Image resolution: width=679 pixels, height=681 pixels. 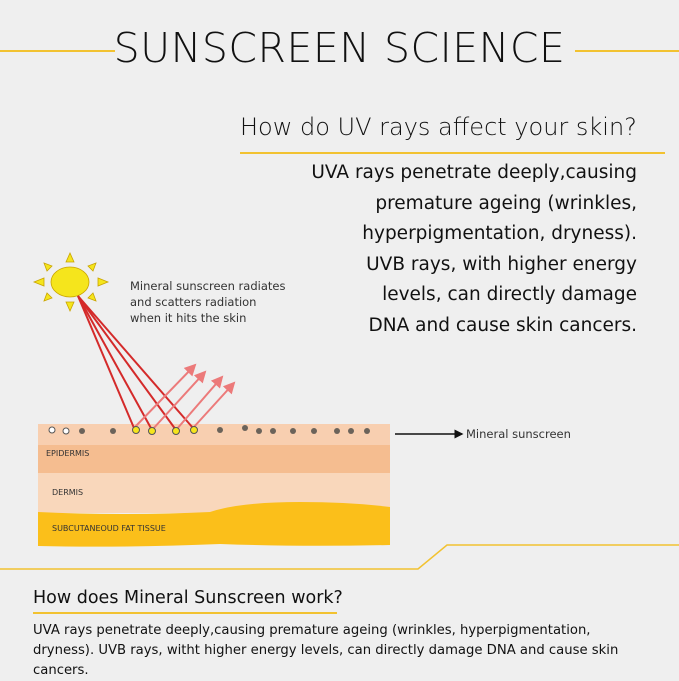 I want to click on mineral-particles, so click(x=209, y=430).